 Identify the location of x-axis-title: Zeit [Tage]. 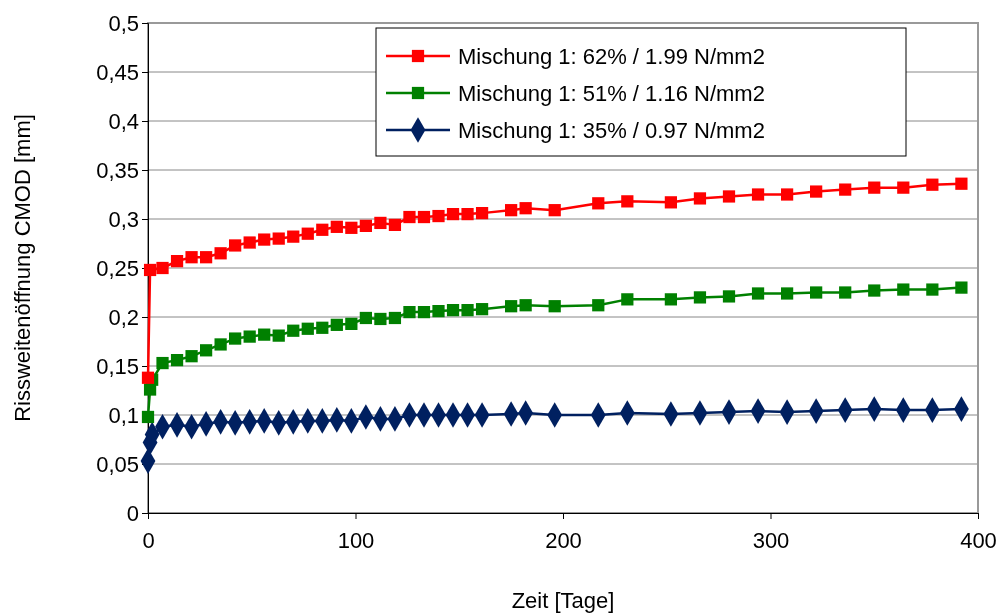
(563, 600).